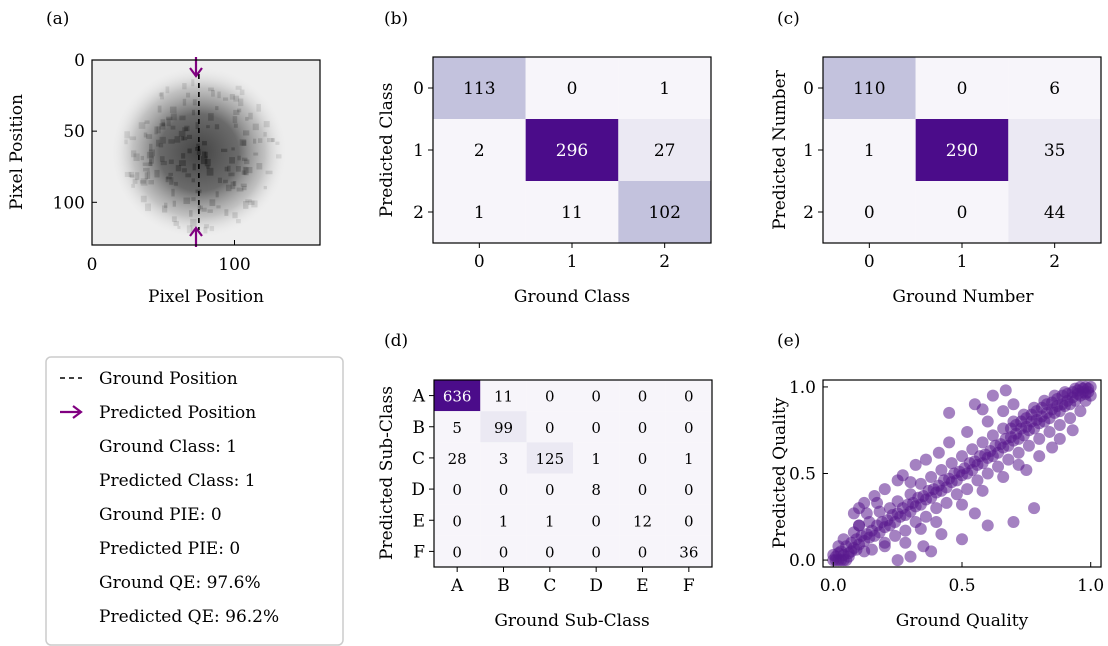 This screenshot has width=1108, height=646. What do you see at coordinates (946, 487) in the screenshot?
I see `panel-e-ticks: 0.0 0.5 1.0 0.0 0.5 1.0` at bounding box center [946, 487].